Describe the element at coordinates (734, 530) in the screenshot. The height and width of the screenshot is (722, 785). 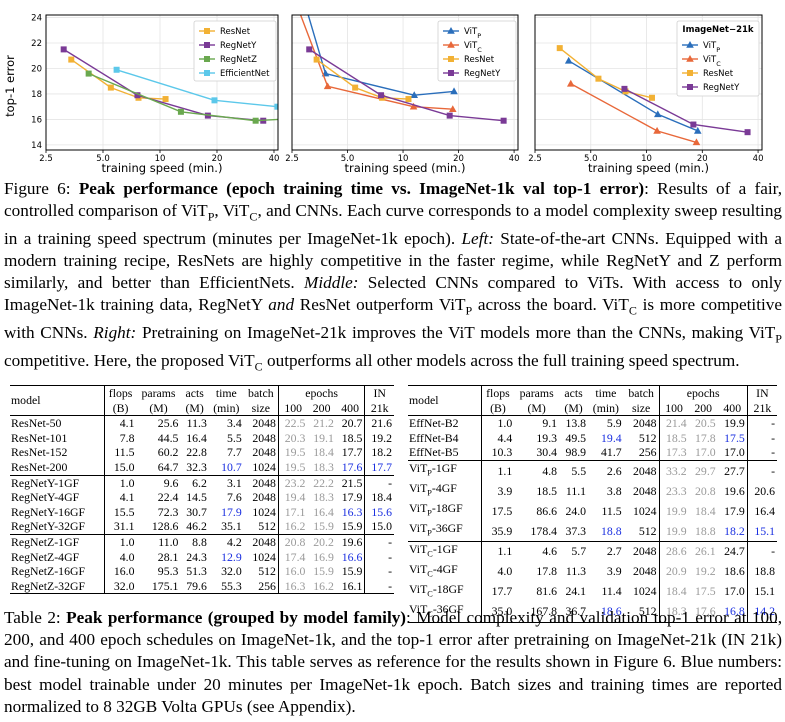
I see `value-cell: 18.2` at that location.